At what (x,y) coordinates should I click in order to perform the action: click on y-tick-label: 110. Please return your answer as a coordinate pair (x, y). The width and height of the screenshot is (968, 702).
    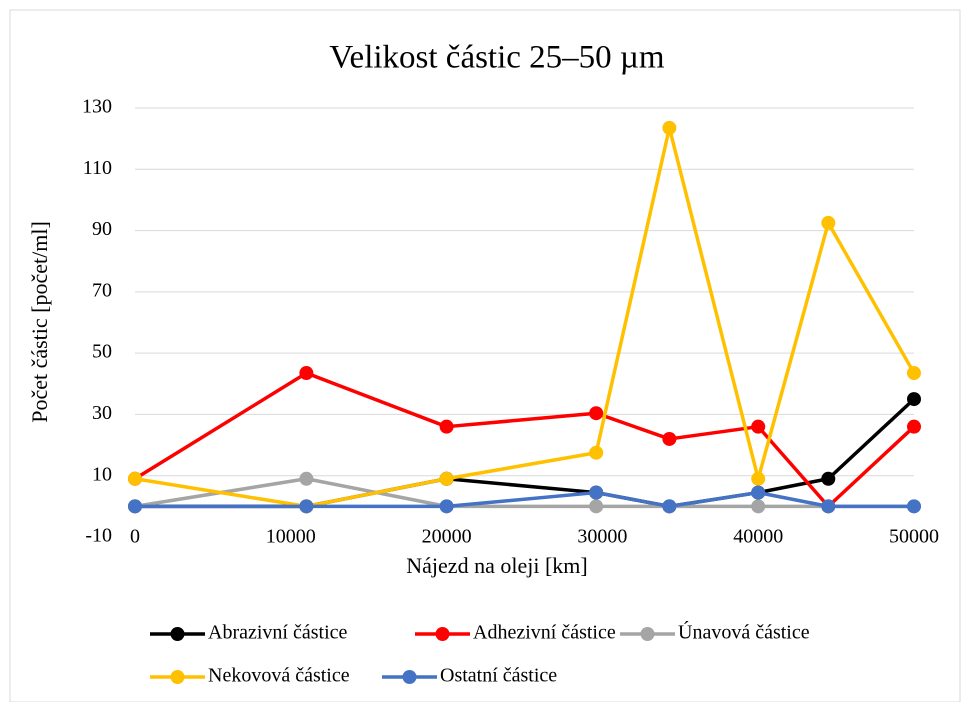
    Looking at the image, I should click on (97, 168).